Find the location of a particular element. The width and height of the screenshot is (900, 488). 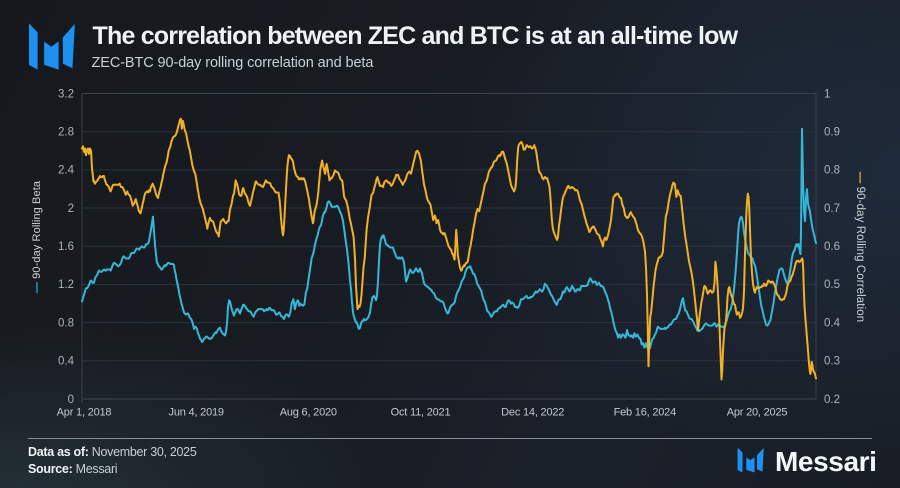

svg-text: 3.2 is located at coordinates (66, 94).